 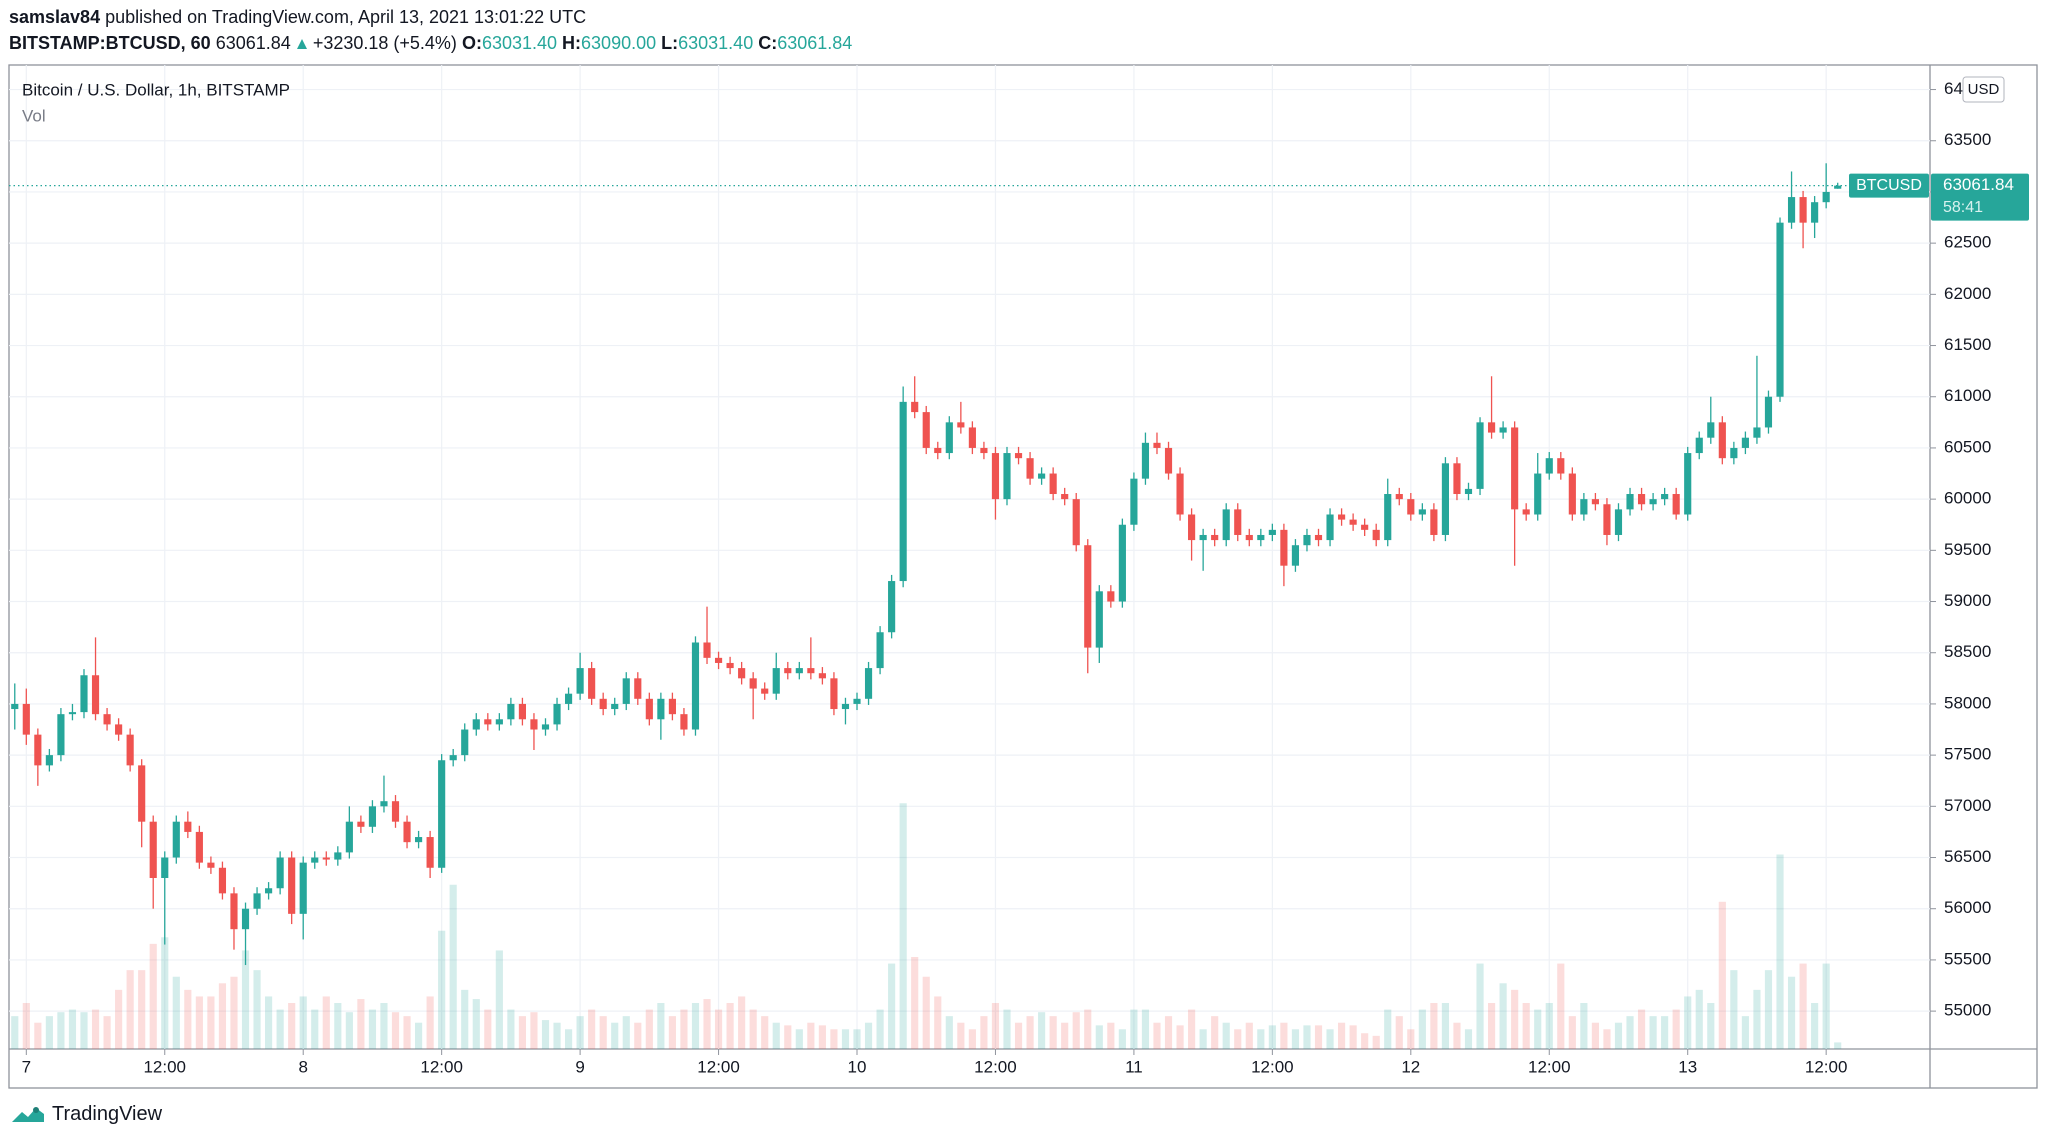 What do you see at coordinates (156, 89) in the screenshot?
I see `chart-title: Bitcoin / U.S. Dollar, 1h, BITSTAMP` at bounding box center [156, 89].